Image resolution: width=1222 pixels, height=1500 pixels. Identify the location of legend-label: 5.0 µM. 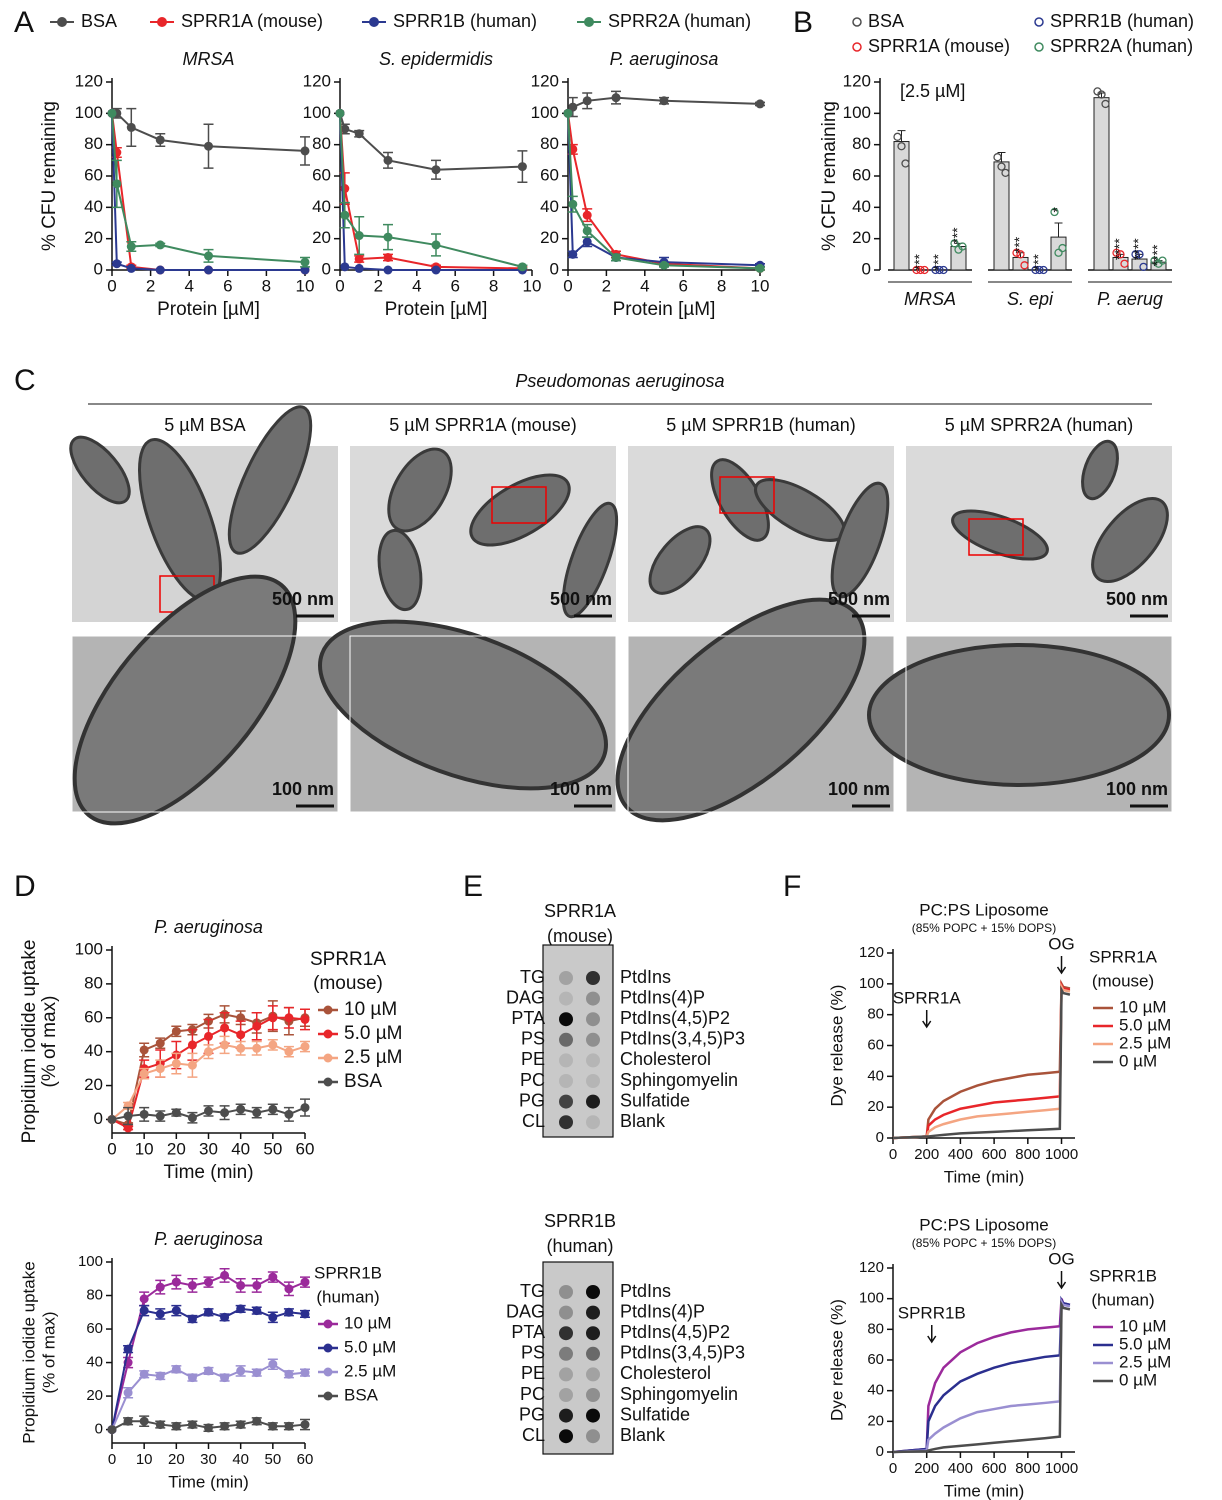
(373, 1033).